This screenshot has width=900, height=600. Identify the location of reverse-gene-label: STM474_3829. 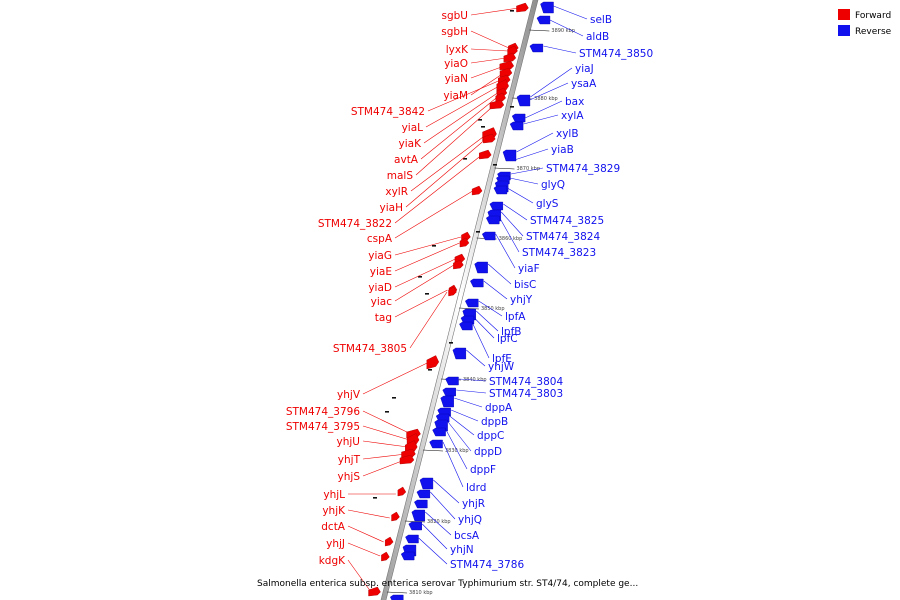
(583, 169).